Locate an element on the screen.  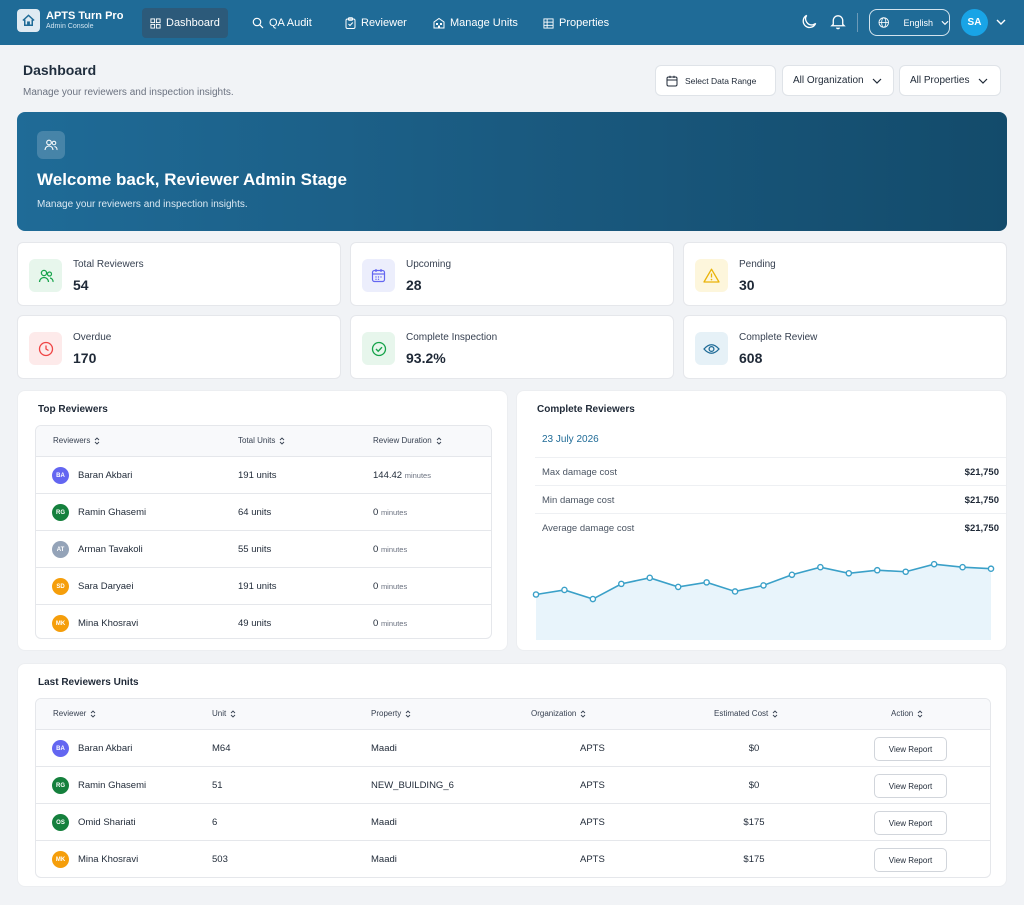
stat-label: Overdue is located at coordinates (92, 337).